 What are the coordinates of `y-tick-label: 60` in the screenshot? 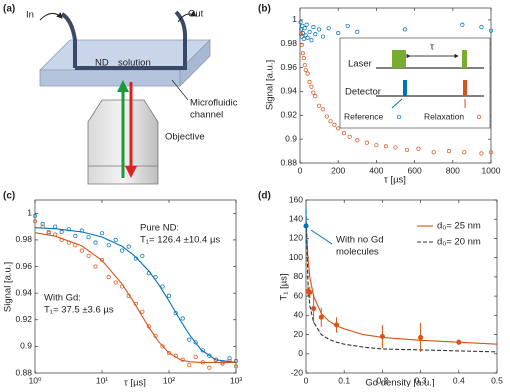 It's located at (299, 295).